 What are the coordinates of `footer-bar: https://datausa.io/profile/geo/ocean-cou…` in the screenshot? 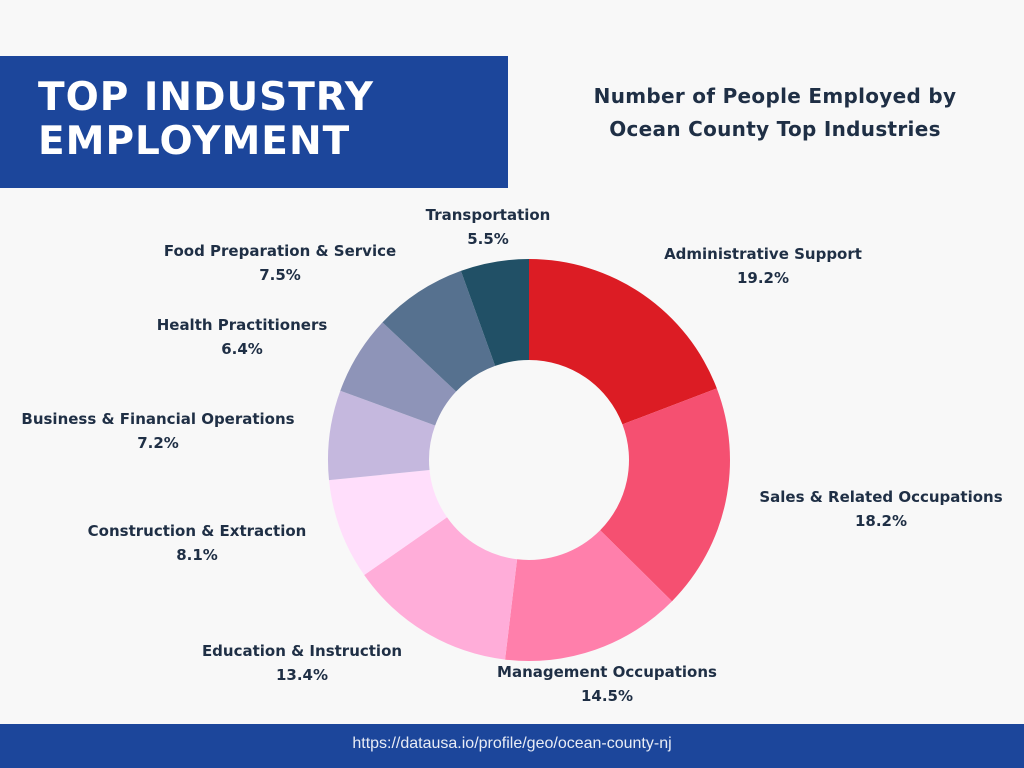 It's located at (512, 746).